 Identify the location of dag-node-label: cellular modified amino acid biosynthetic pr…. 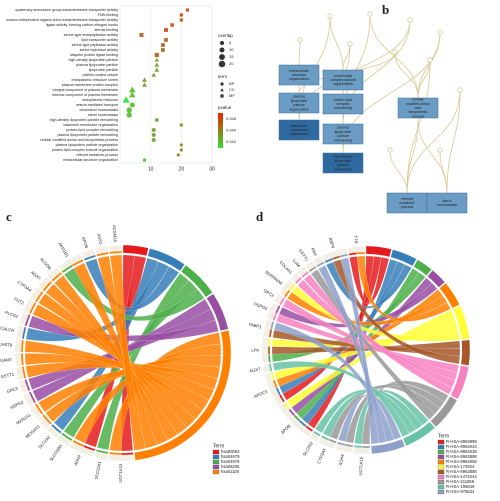
(418, 108).